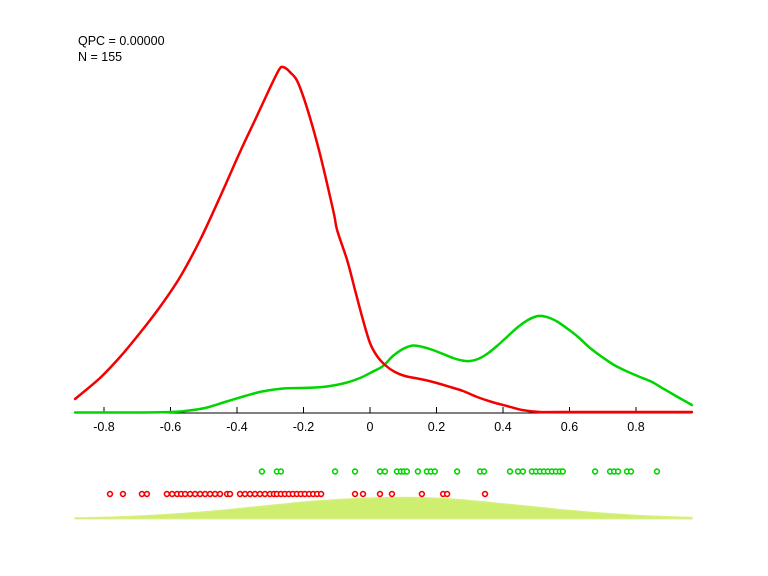 Image resolution: width=768 pixels, height=576 pixels. Describe the element at coordinates (569, 427) in the screenshot. I see `x-tick-label: 0.6` at that location.